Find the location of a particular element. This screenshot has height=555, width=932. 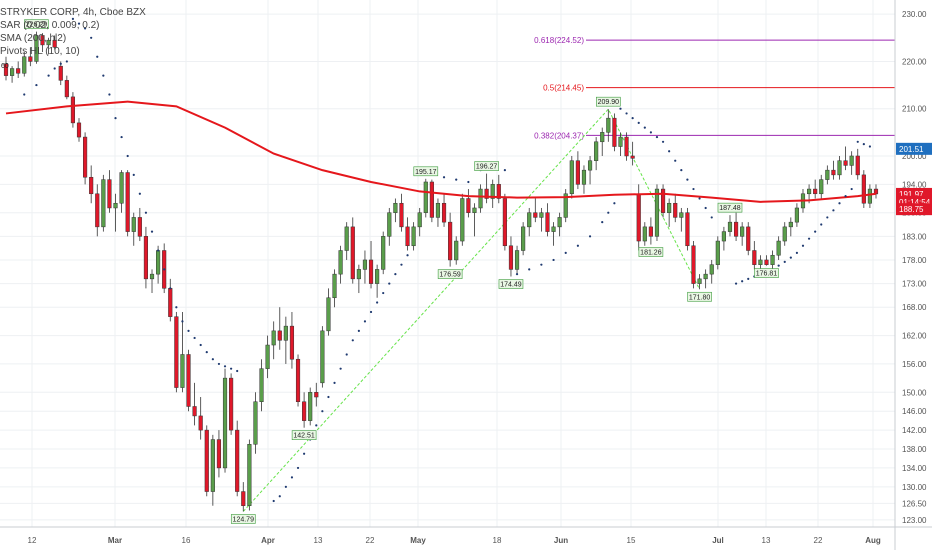

x-tick-label: 13 is located at coordinates (766, 540).